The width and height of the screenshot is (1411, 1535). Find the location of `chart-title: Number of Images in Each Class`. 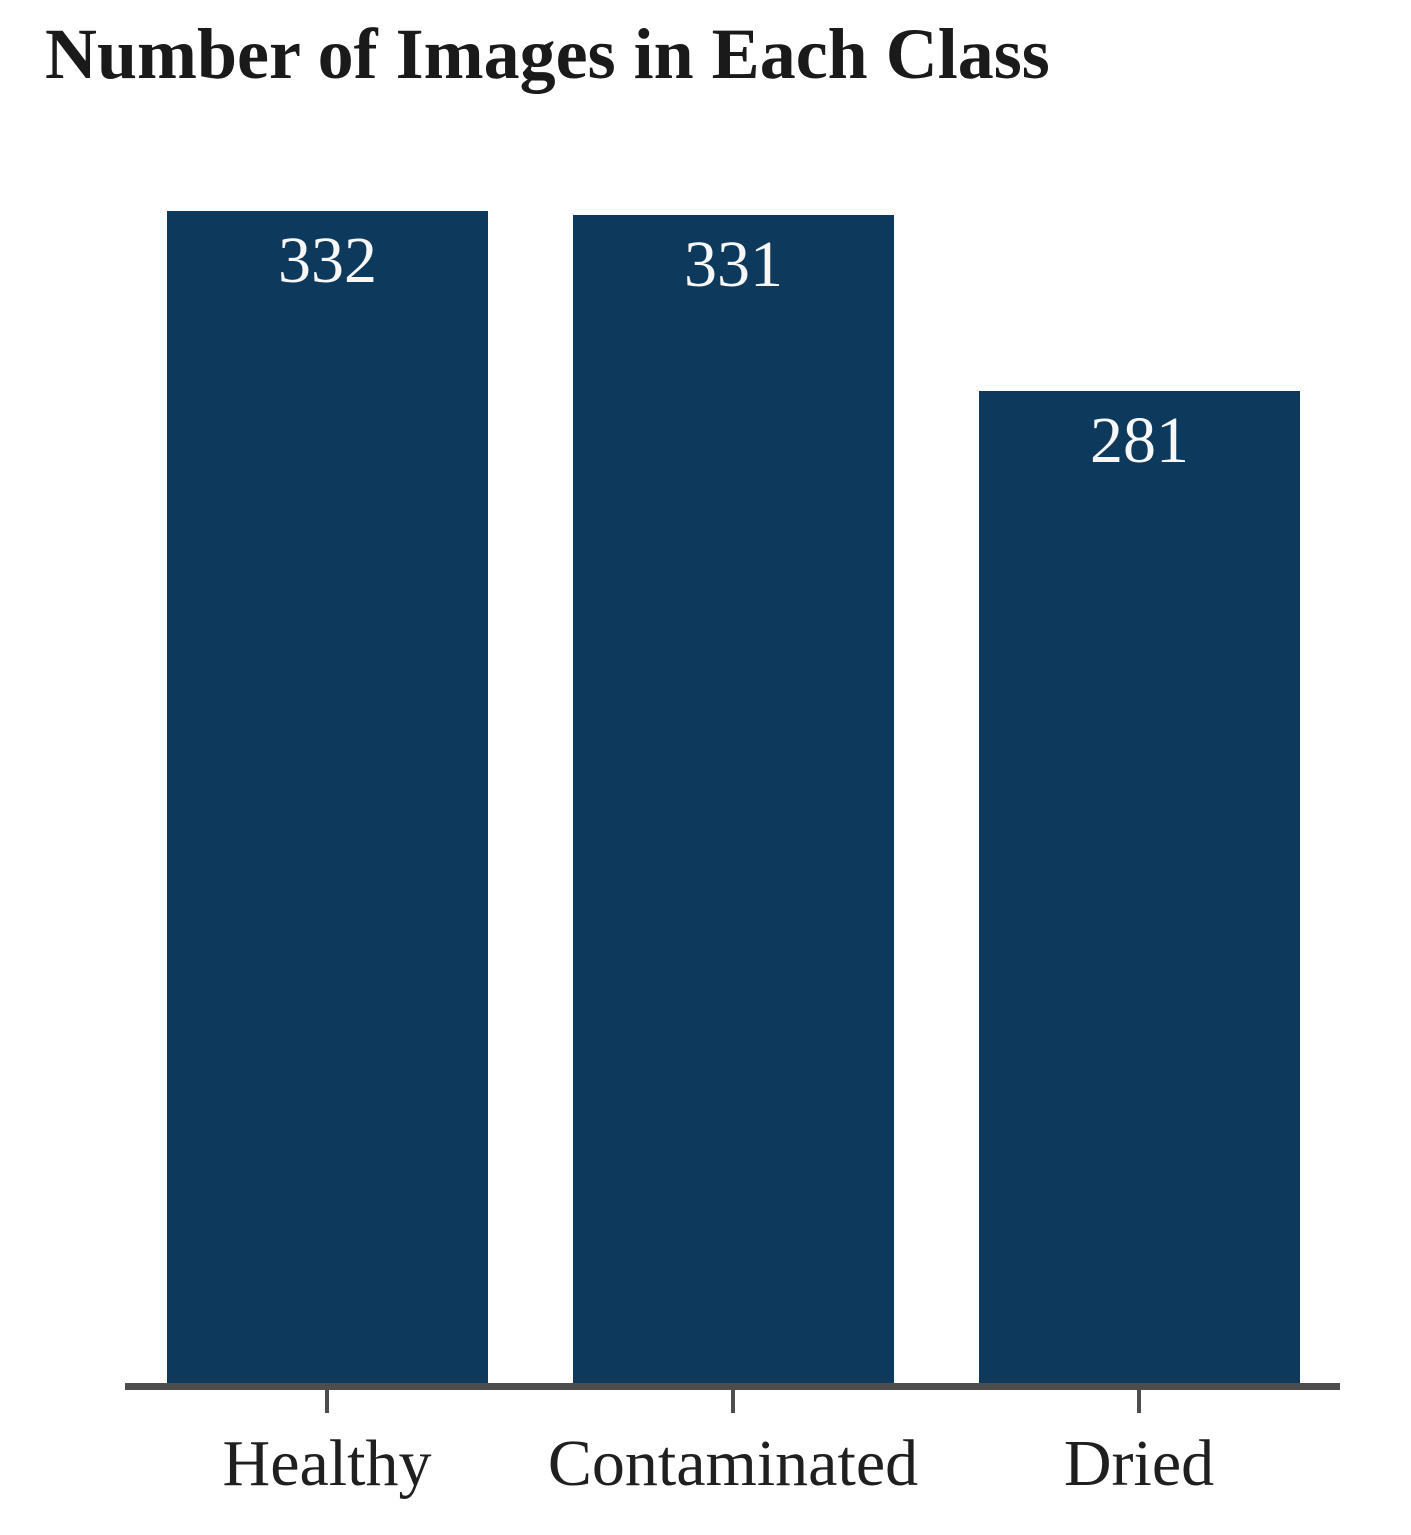

chart-title: Number of Images in Each Class is located at coordinates (547, 54).